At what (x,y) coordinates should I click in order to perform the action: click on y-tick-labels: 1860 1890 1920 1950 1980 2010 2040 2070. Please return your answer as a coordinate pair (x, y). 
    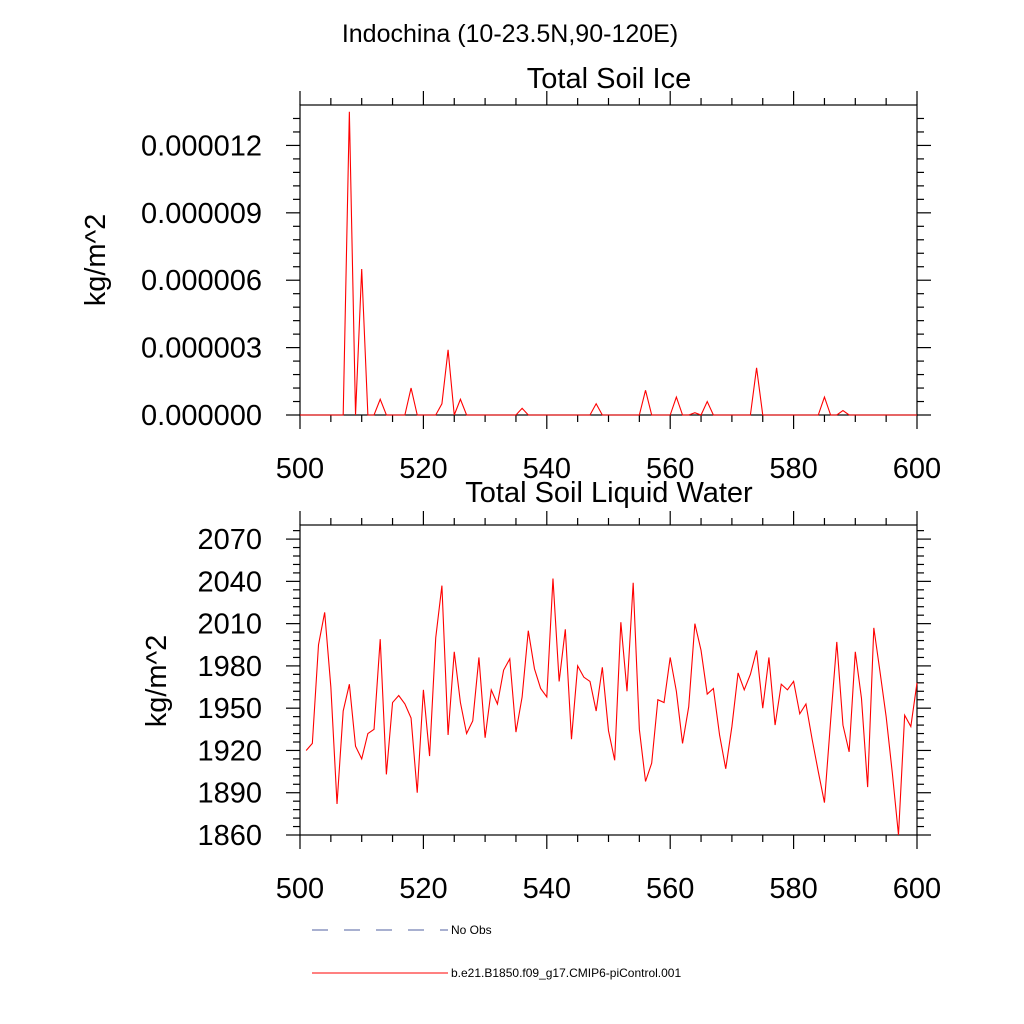
    Looking at the image, I should click on (229, 688).